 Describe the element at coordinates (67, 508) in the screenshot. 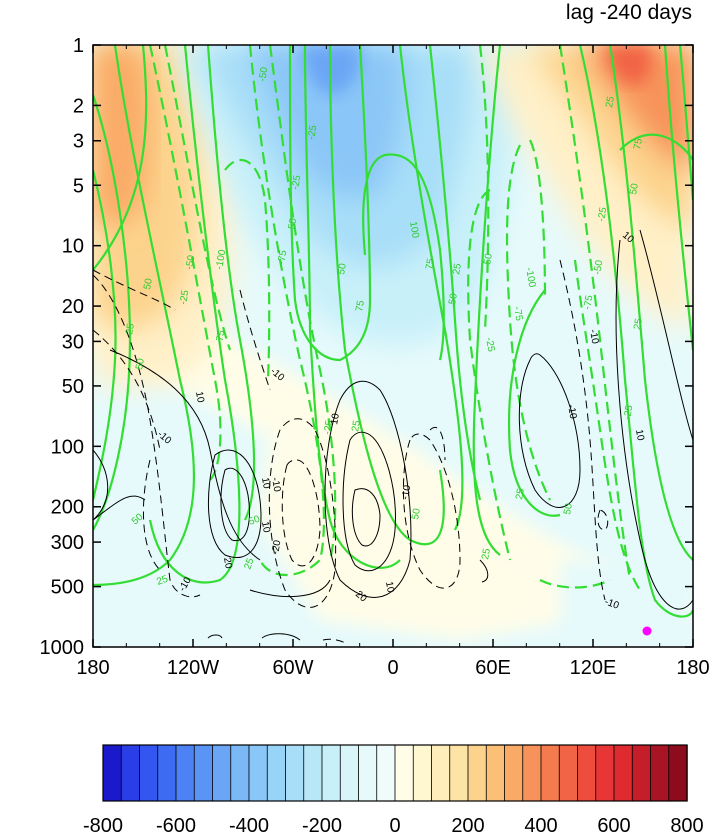

I see `y-tick-label: 200` at that location.